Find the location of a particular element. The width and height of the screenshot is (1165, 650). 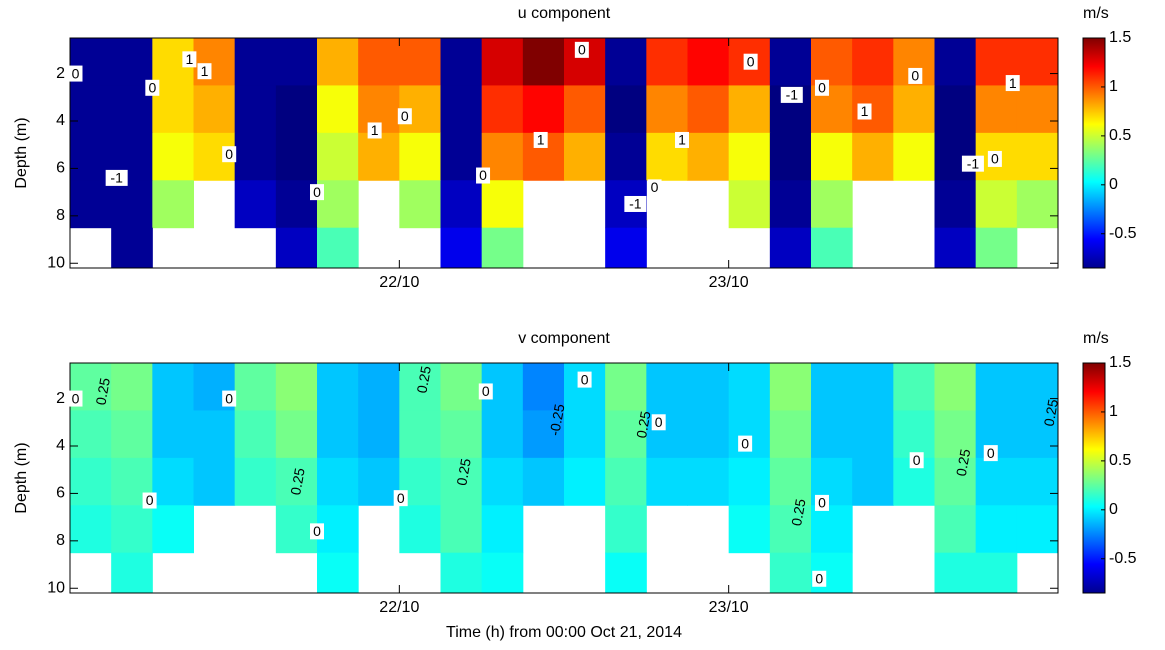

colorbar-tick-label: 1.5 is located at coordinates (1120, 362).